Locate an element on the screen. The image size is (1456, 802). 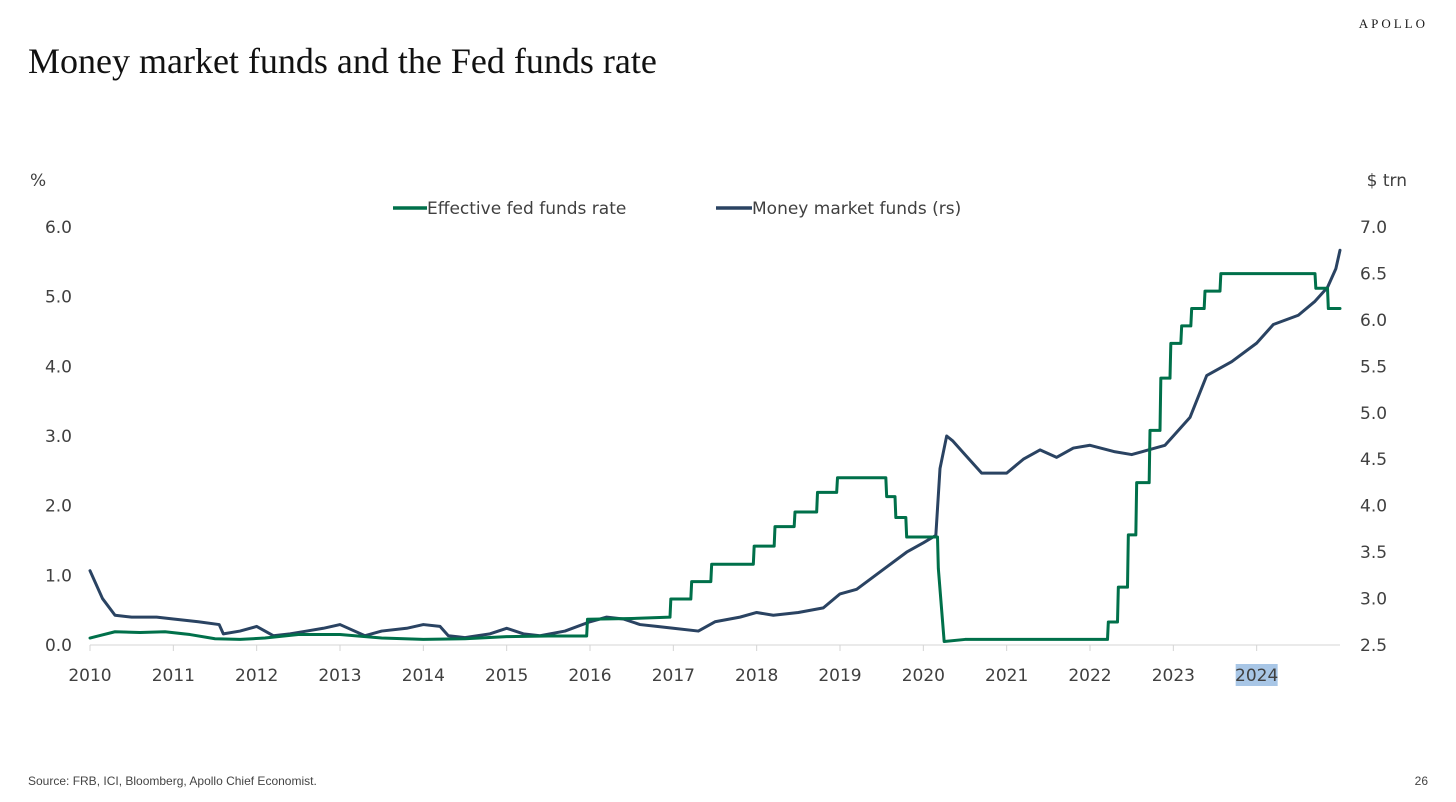
y-right-tick-label: 6.5 is located at coordinates (1373, 274).